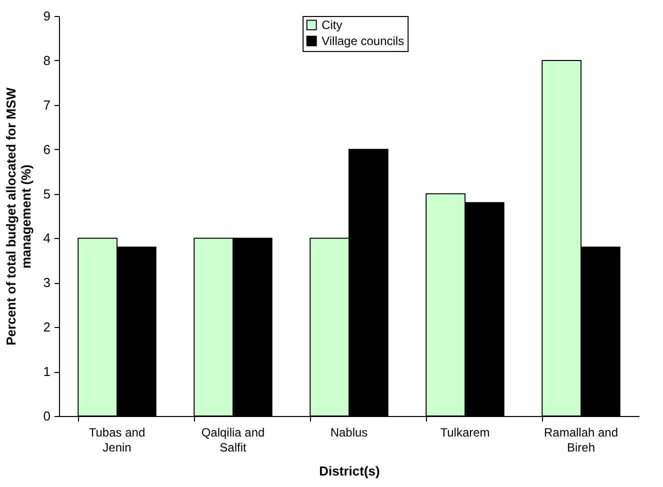 This screenshot has width=663, height=487. I want to click on y-tick-label: 5, so click(46, 194).